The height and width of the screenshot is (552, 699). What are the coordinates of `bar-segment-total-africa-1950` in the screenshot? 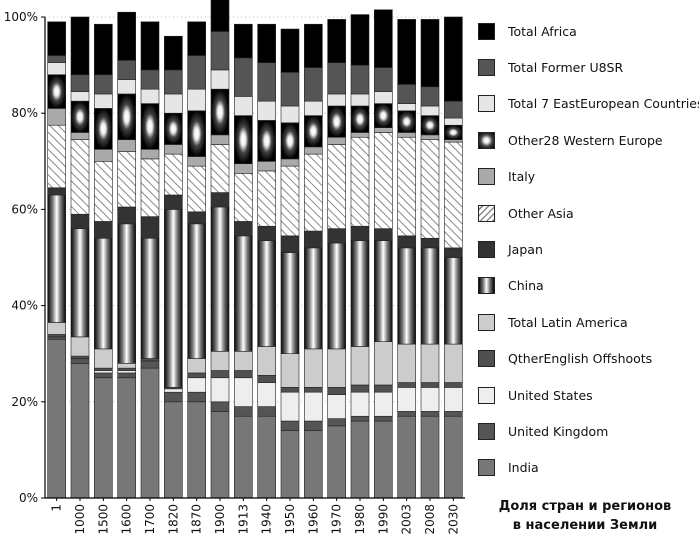 It's located at (290, 50).